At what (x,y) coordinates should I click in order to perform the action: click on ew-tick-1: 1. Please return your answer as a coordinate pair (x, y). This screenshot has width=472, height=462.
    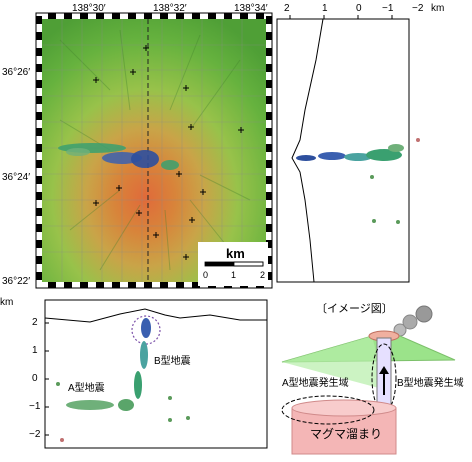
    Looking at the image, I should click on (325, 8).